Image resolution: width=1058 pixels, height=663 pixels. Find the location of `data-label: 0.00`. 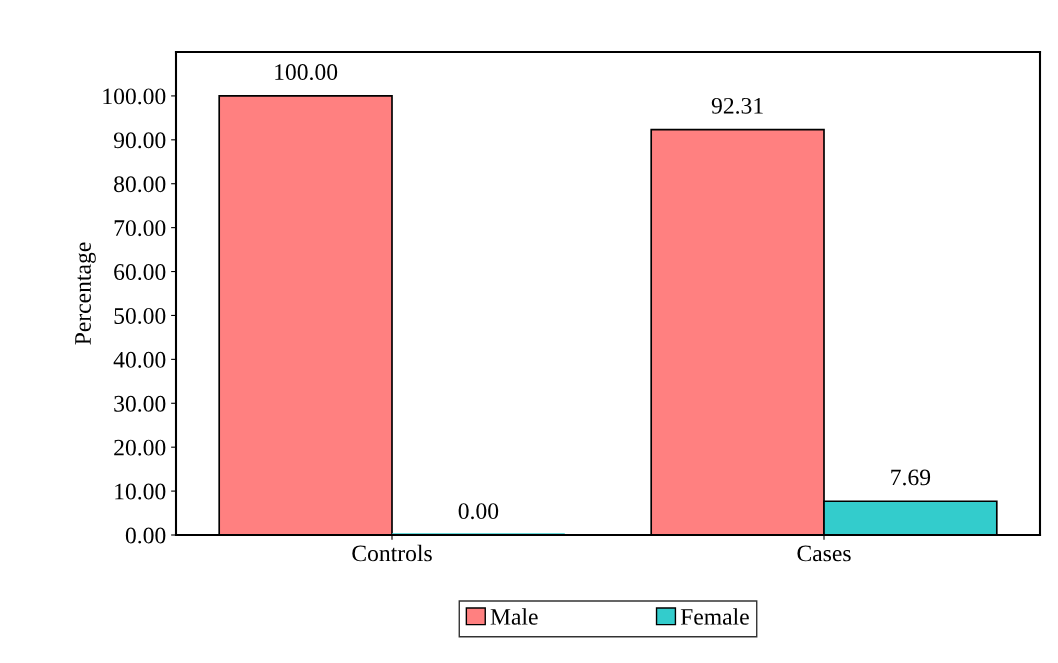

data-label: 0.00 is located at coordinates (478, 511).